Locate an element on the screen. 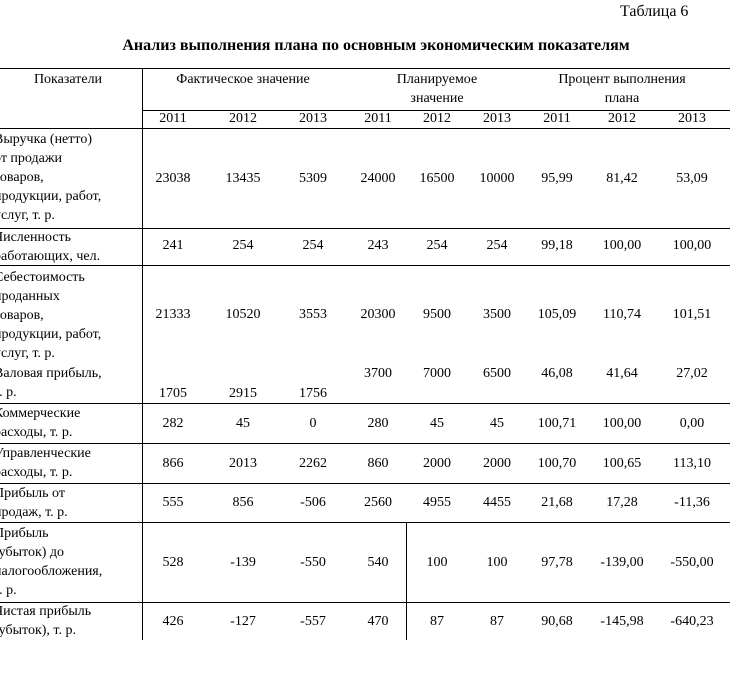 The width and height of the screenshot is (746, 677). row-label: (убыток) до is located at coordinates (32, 552).